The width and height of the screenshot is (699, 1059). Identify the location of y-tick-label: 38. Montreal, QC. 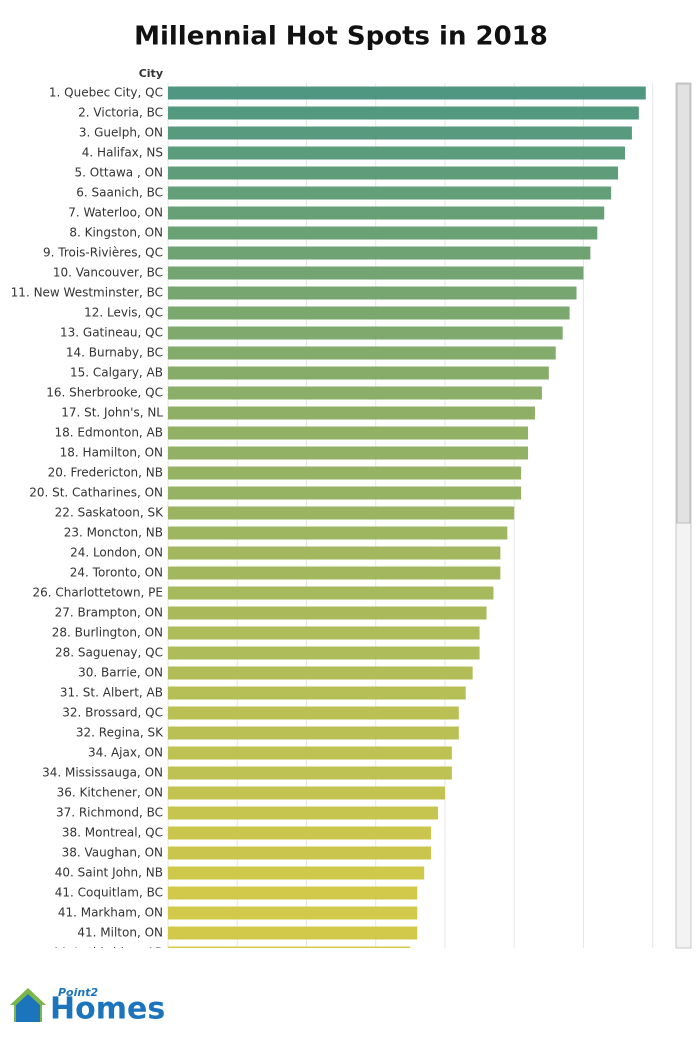
(112, 833).